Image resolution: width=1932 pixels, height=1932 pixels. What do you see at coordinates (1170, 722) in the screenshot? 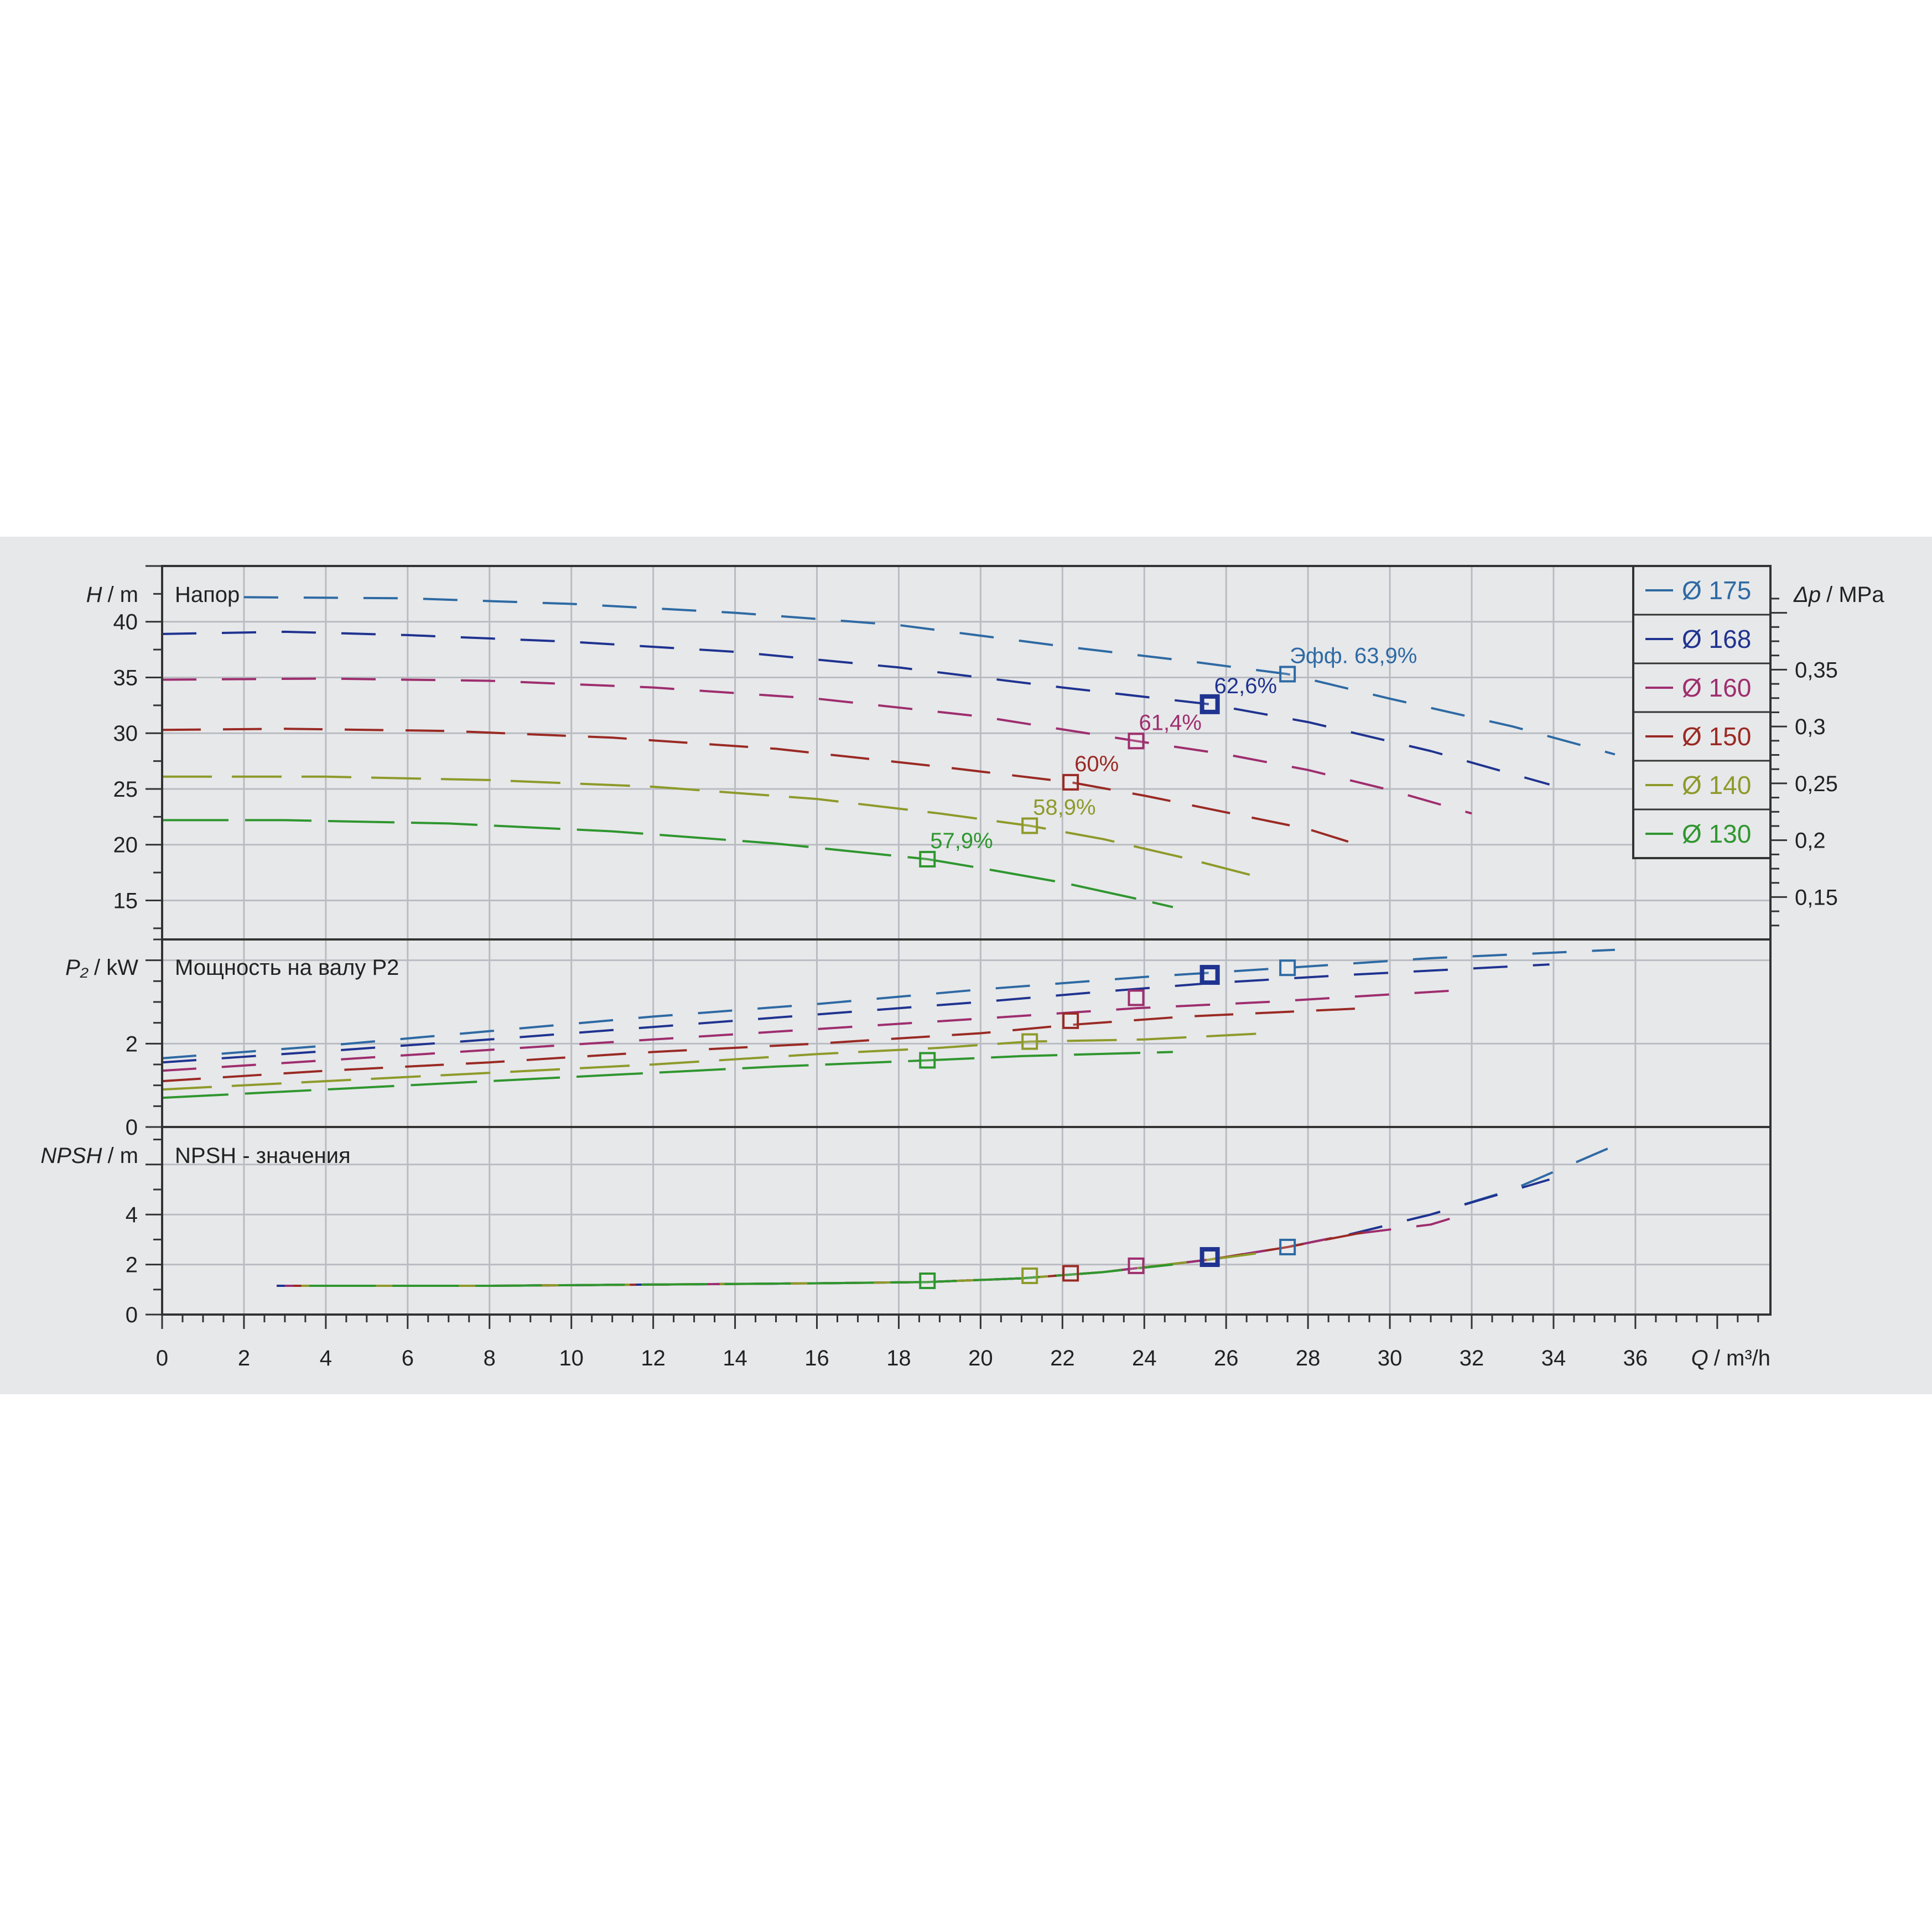
I see `efficiency-label-3: 61,4%` at bounding box center [1170, 722].